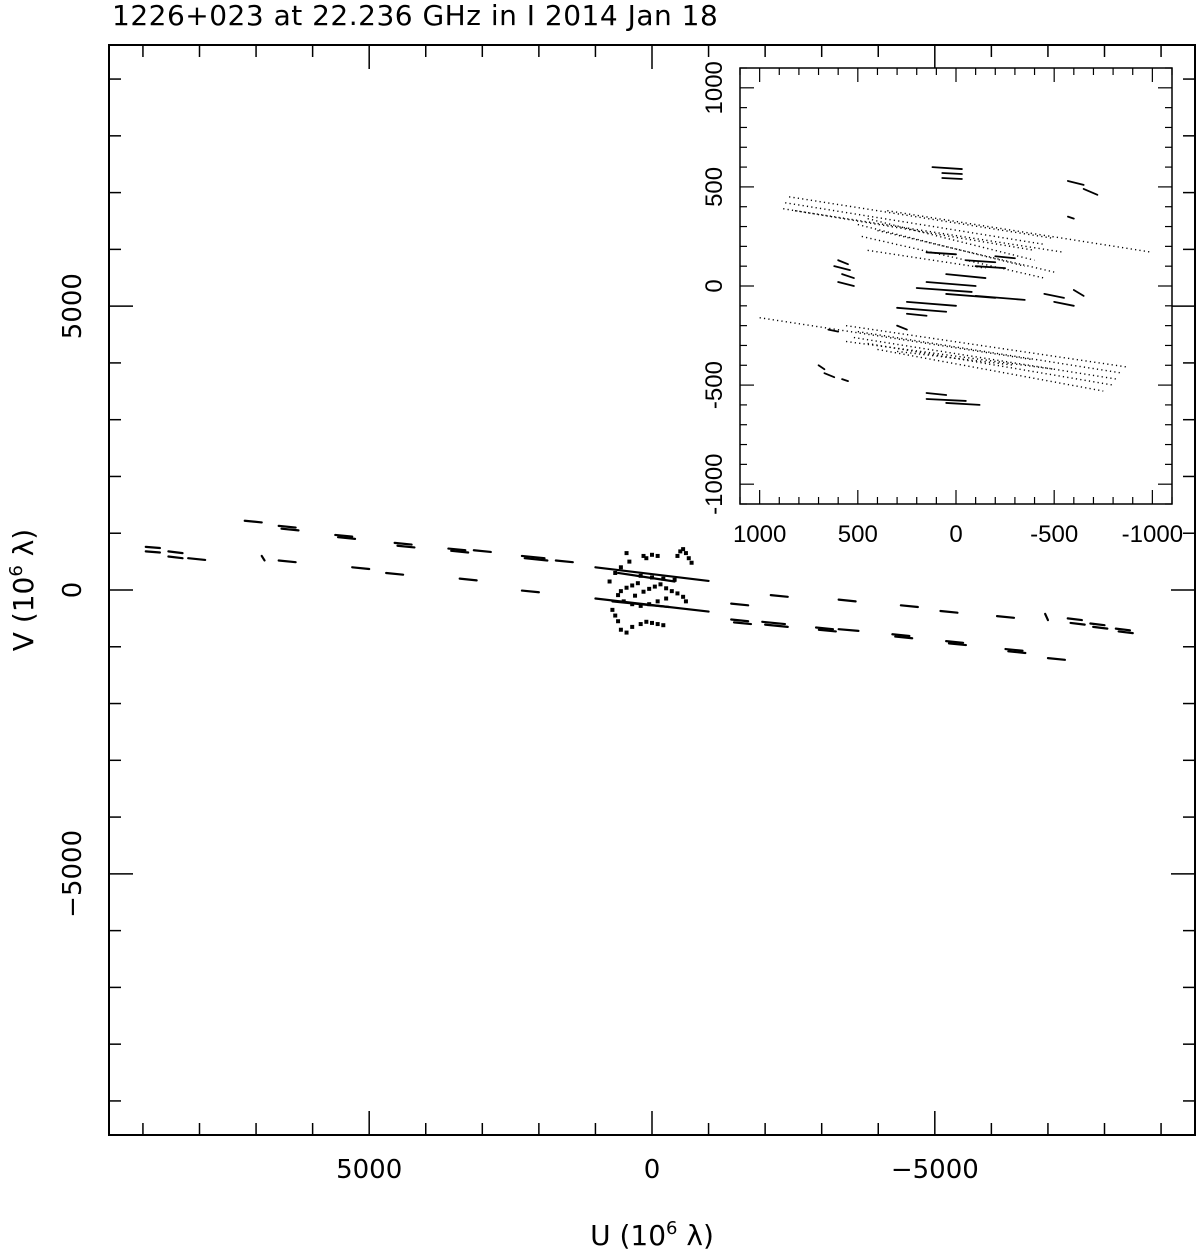  I want to click on main-data-points, so click(639, 590).